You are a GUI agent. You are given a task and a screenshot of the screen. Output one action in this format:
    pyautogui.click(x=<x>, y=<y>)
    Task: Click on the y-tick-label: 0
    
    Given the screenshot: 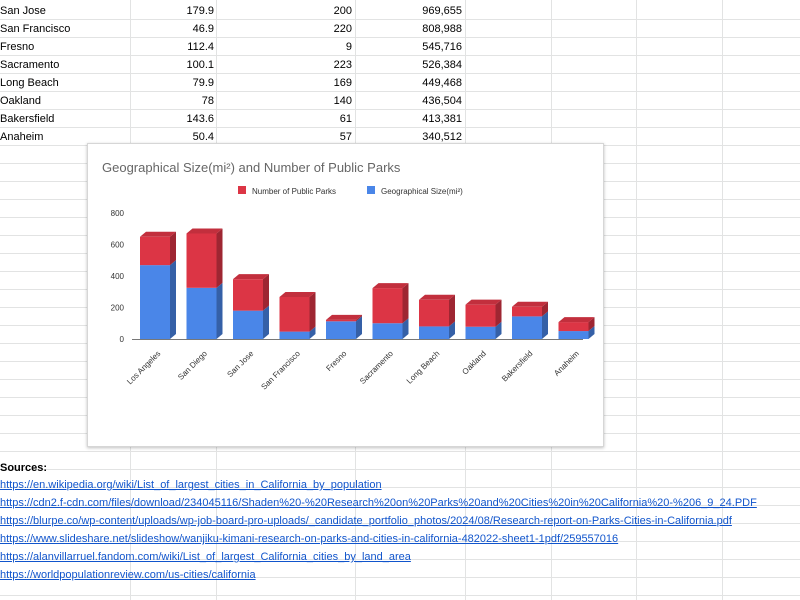 What is the action you would take?
    pyautogui.click(x=122, y=339)
    